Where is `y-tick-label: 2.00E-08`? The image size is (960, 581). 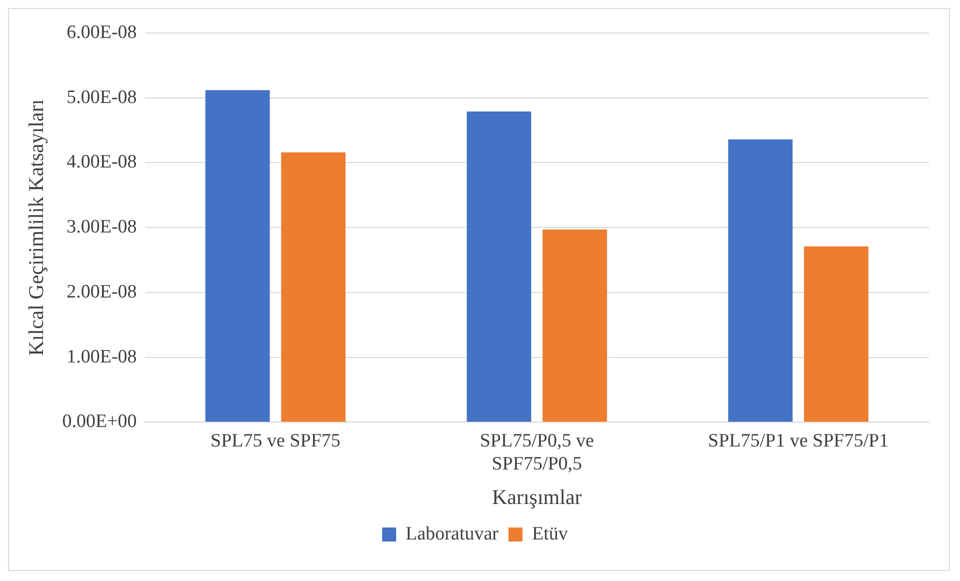
y-tick-label: 2.00E-08 is located at coordinates (101, 291).